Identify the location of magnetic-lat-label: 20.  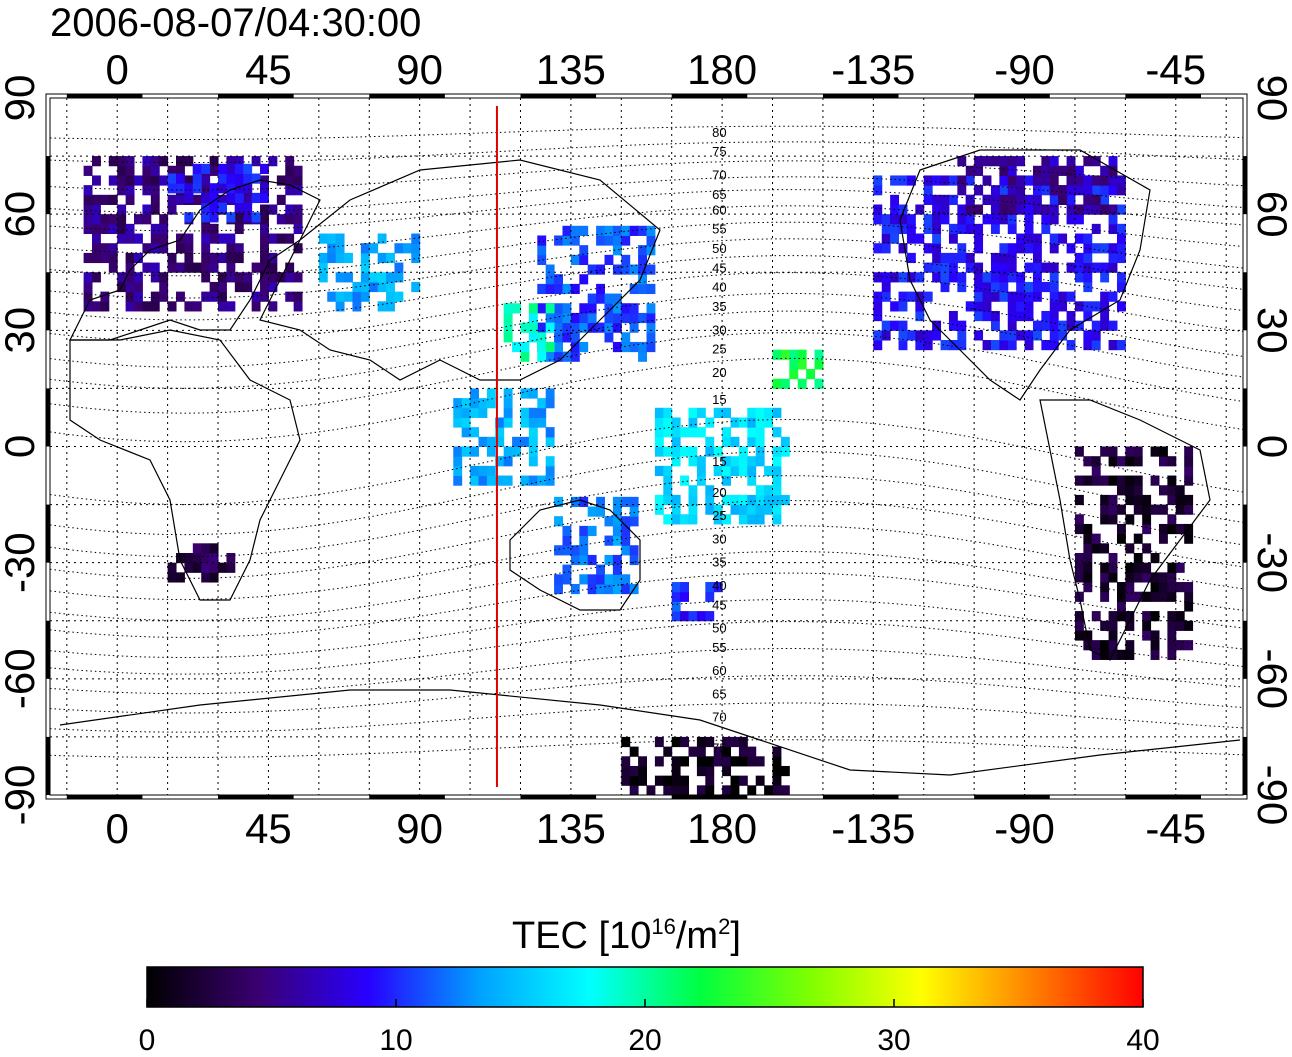
(719, 492).